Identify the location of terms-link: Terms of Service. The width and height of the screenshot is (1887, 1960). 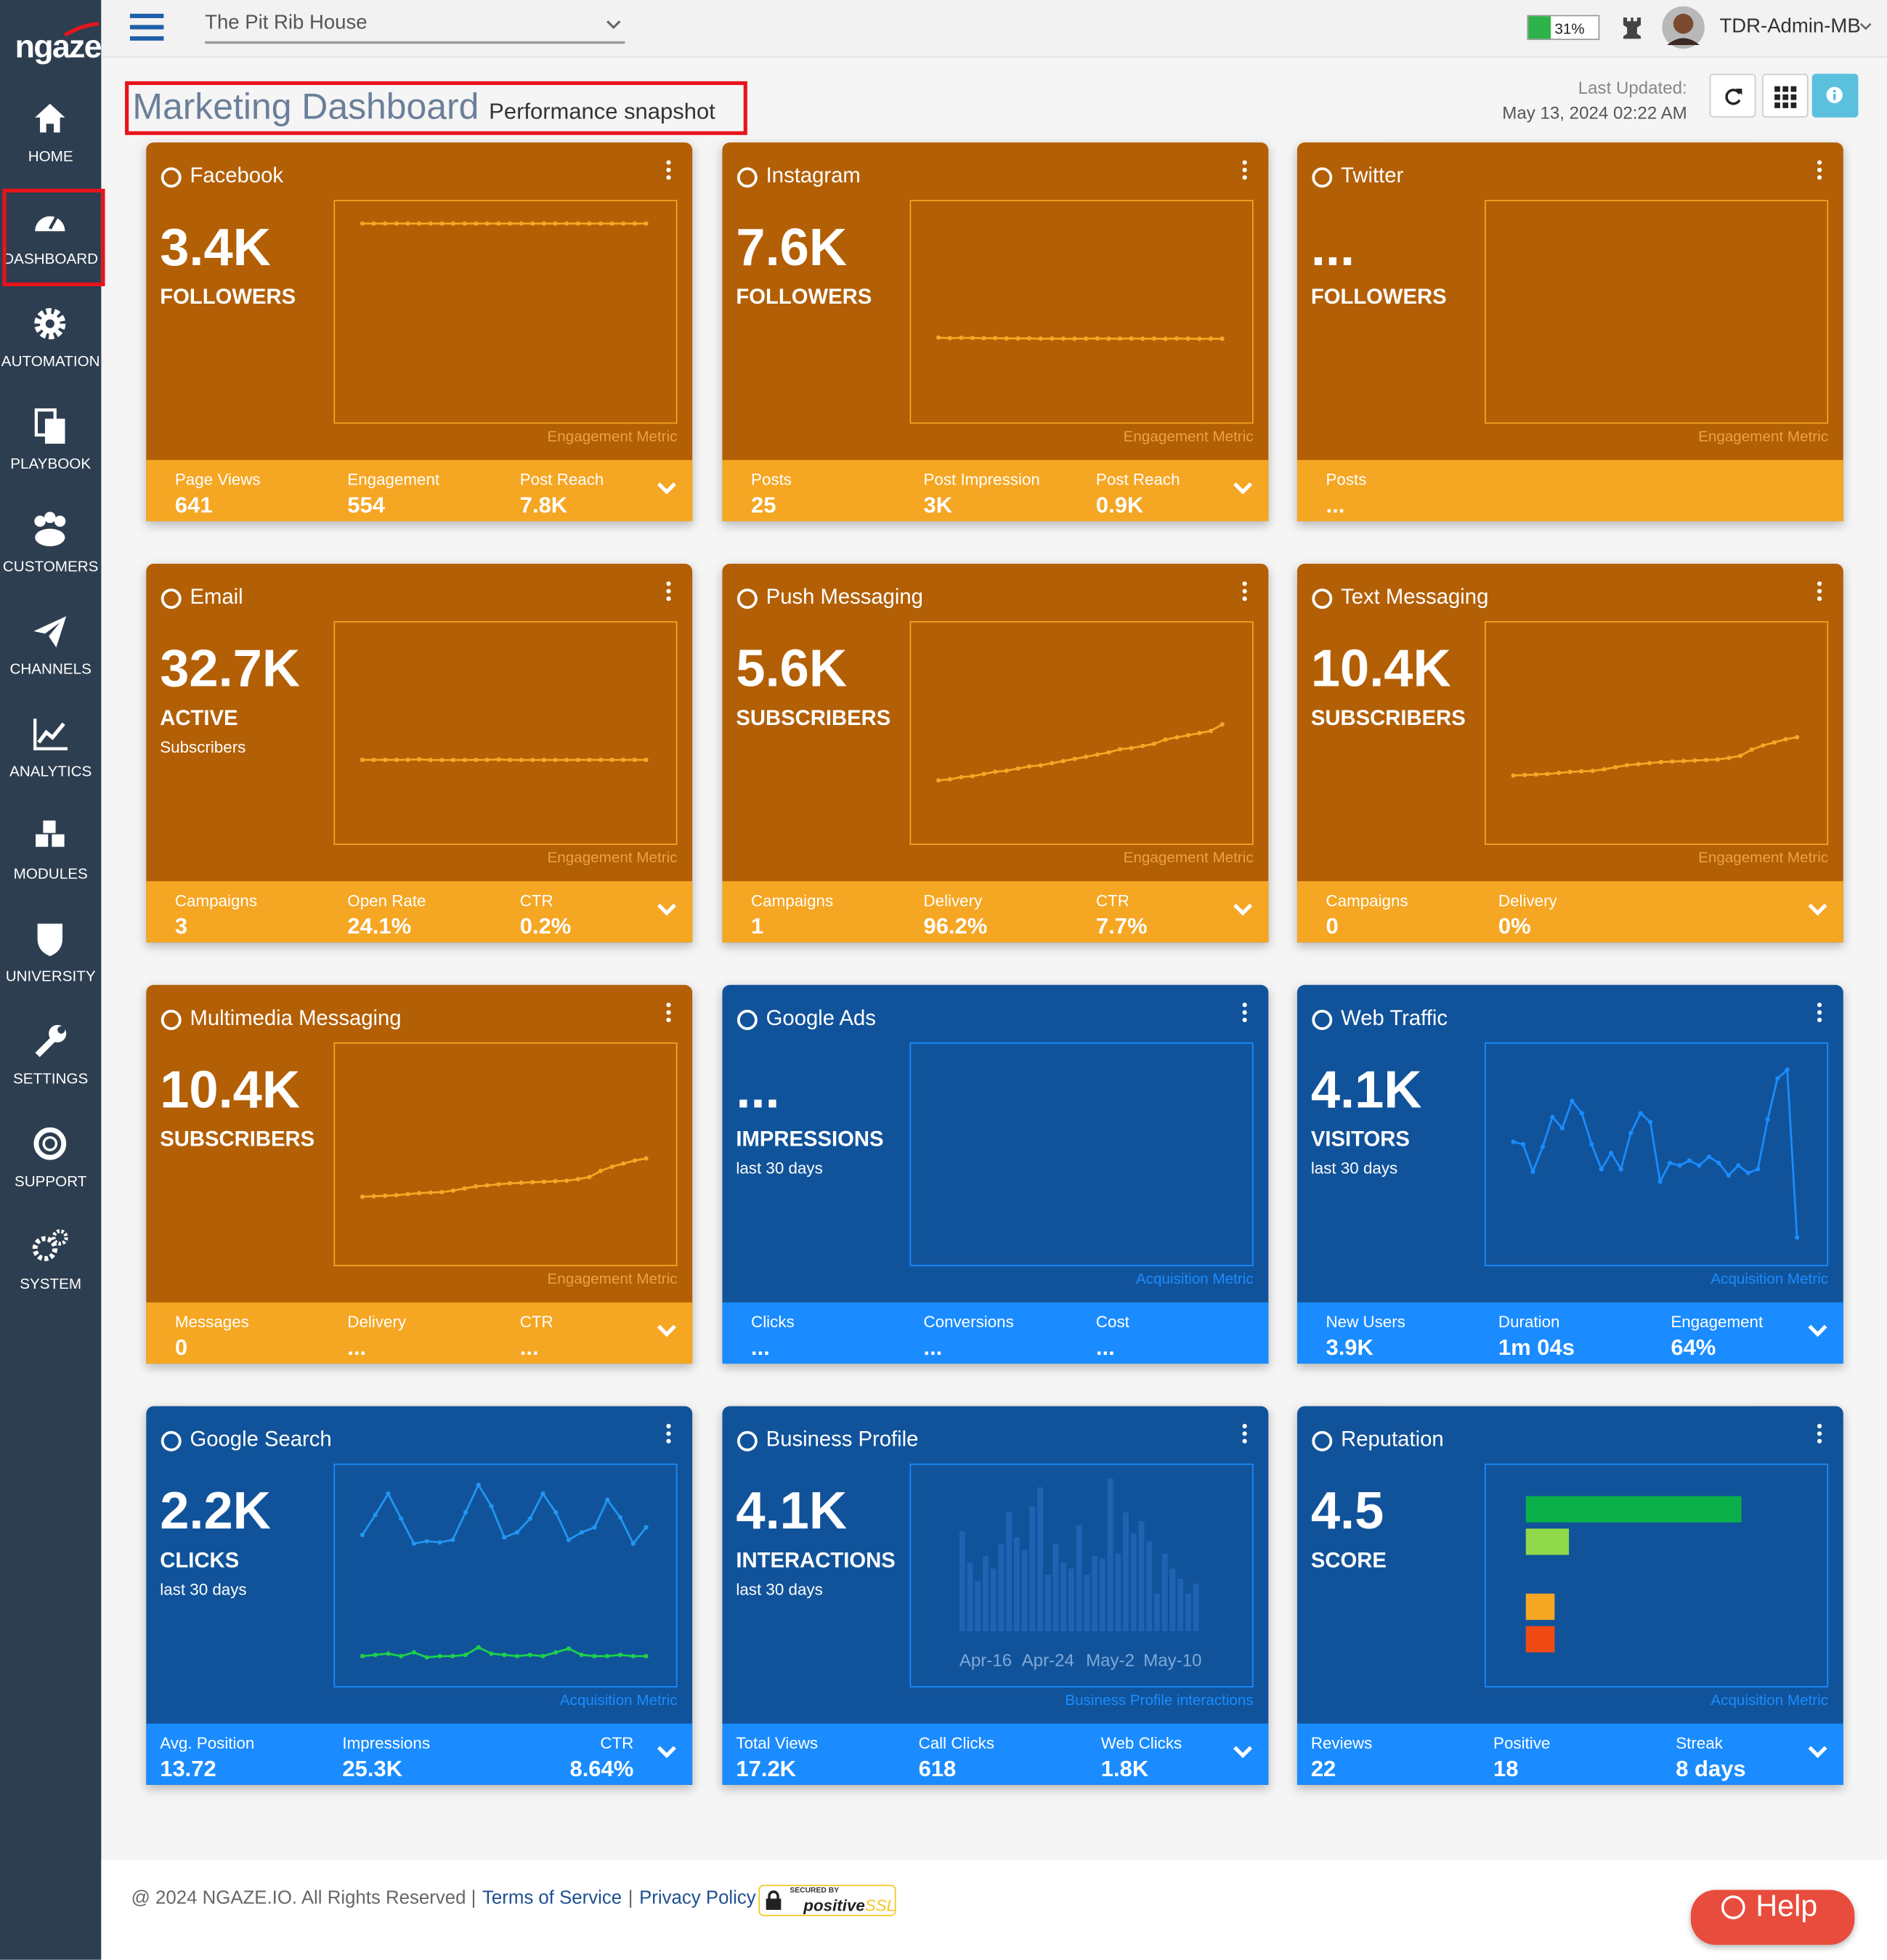
(552, 1898).